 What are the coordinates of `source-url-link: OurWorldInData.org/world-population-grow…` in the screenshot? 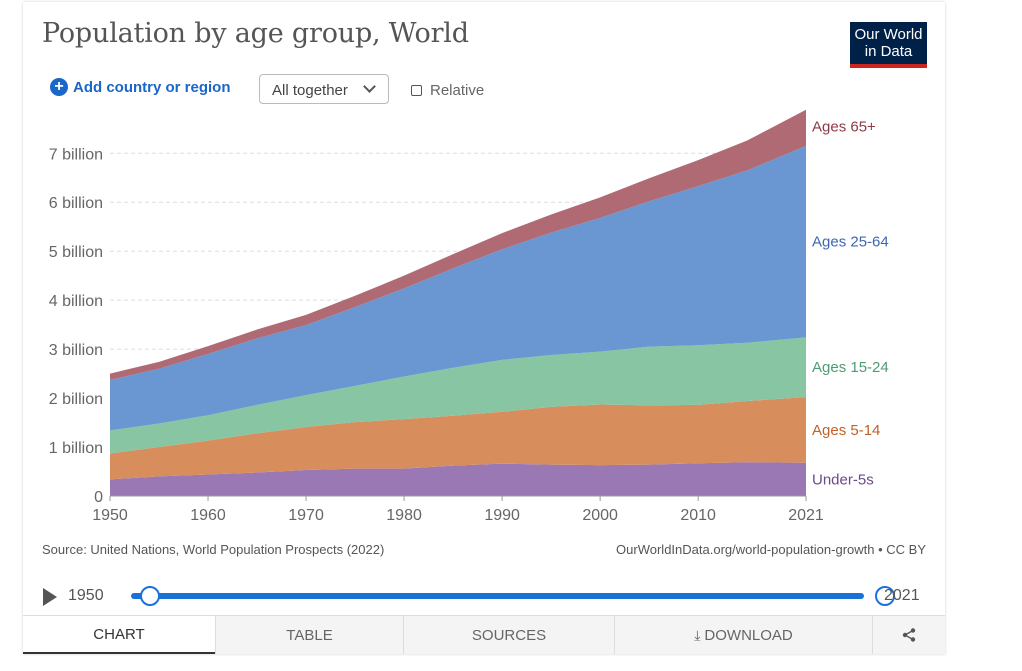 It's located at (771, 549).